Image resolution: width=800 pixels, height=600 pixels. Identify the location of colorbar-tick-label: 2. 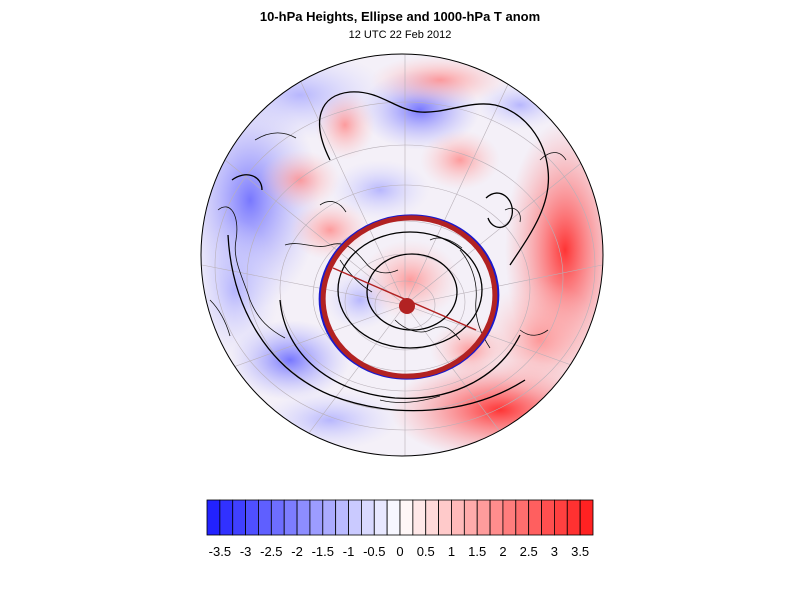
(502, 551).